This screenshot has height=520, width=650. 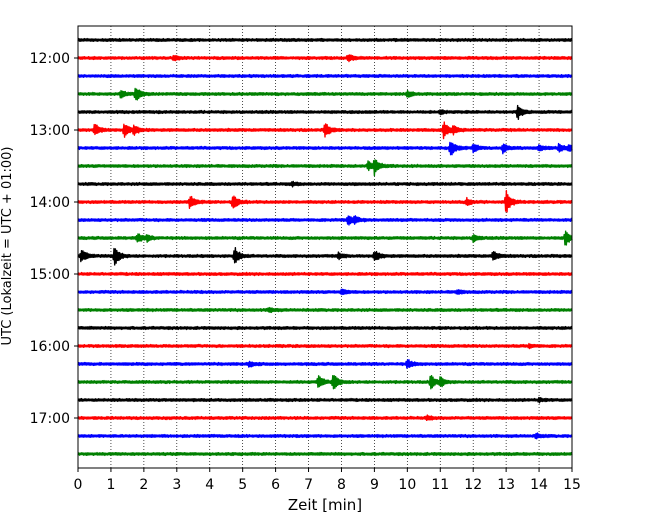 What do you see at coordinates (176, 485) in the screenshot?
I see `x-tick-label: 3` at bounding box center [176, 485].